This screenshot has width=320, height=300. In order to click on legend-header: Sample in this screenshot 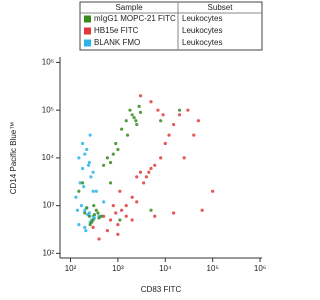, I will do `click(129, 7)`.